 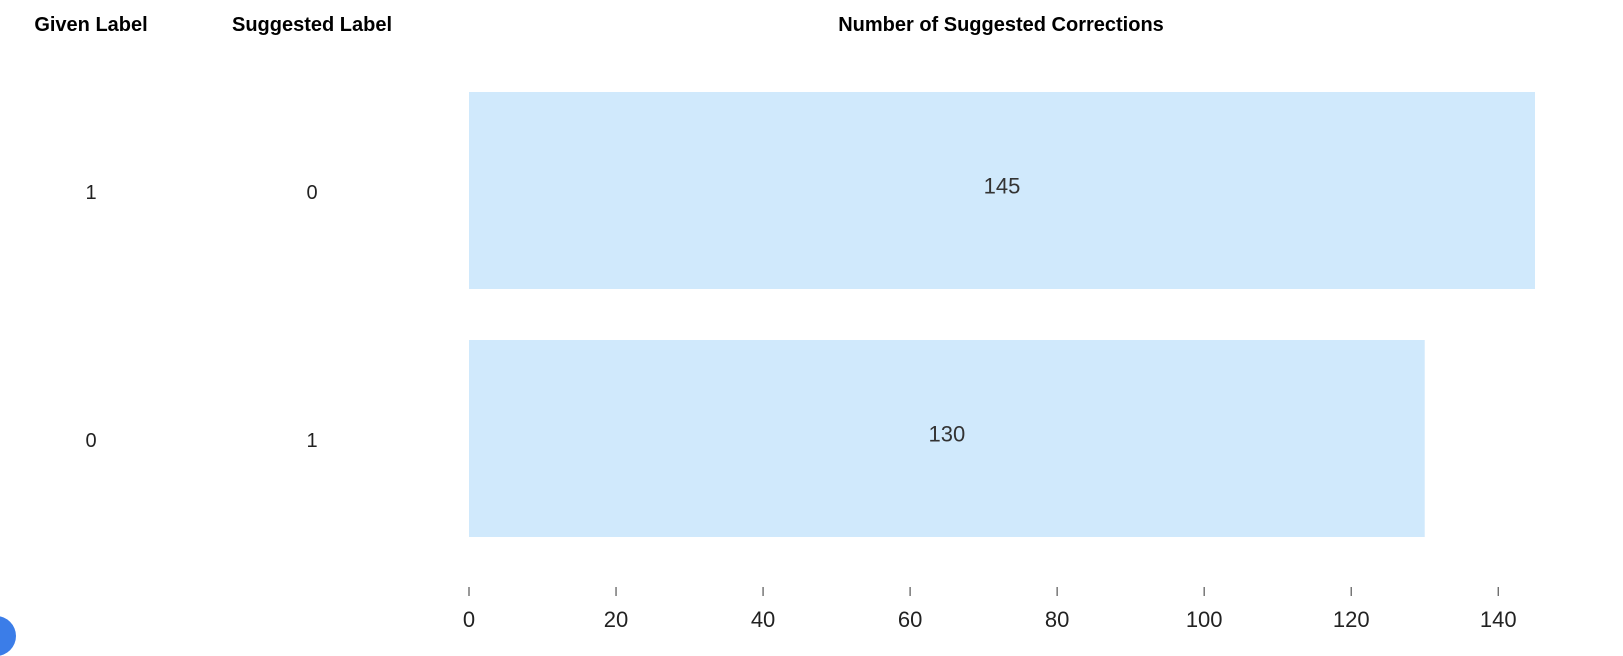 I want to click on row-suggested-value: 1, so click(x=311, y=441).